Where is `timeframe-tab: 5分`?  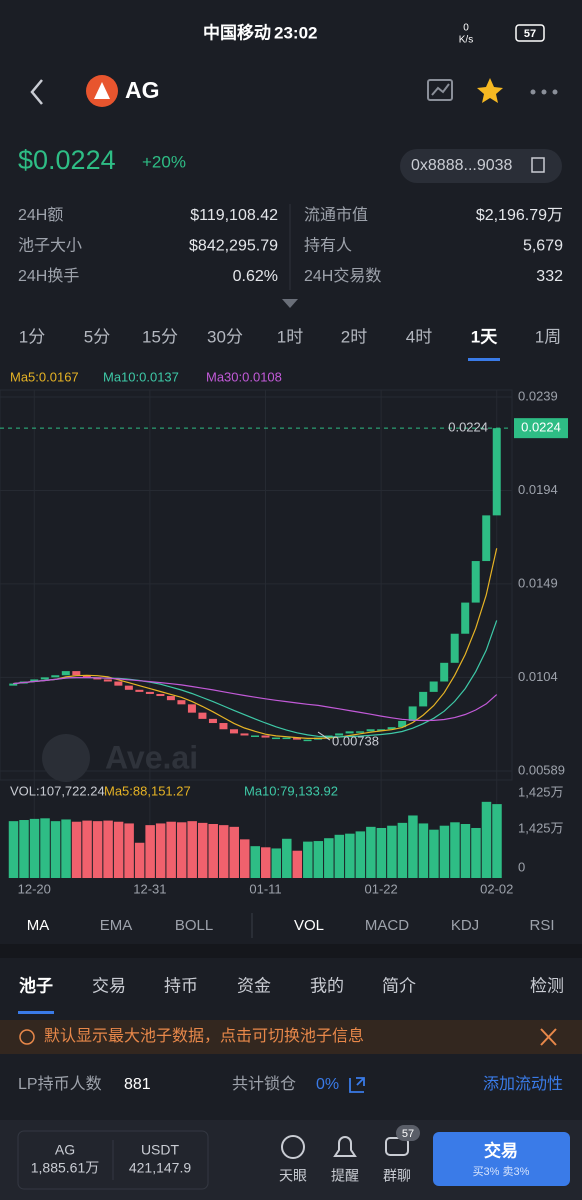 timeframe-tab: 5分 is located at coordinates (97, 336).